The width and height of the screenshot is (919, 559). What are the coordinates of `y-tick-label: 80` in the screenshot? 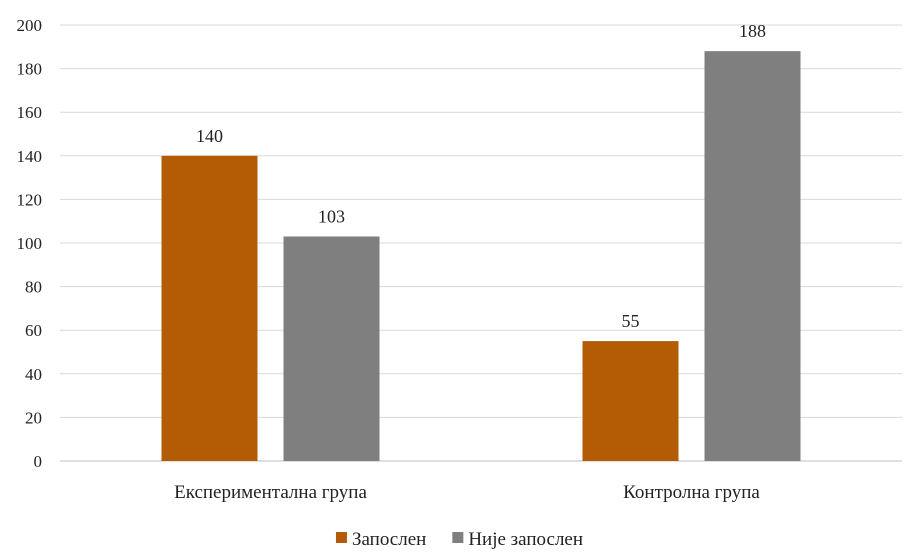 It's located at (33, 287).